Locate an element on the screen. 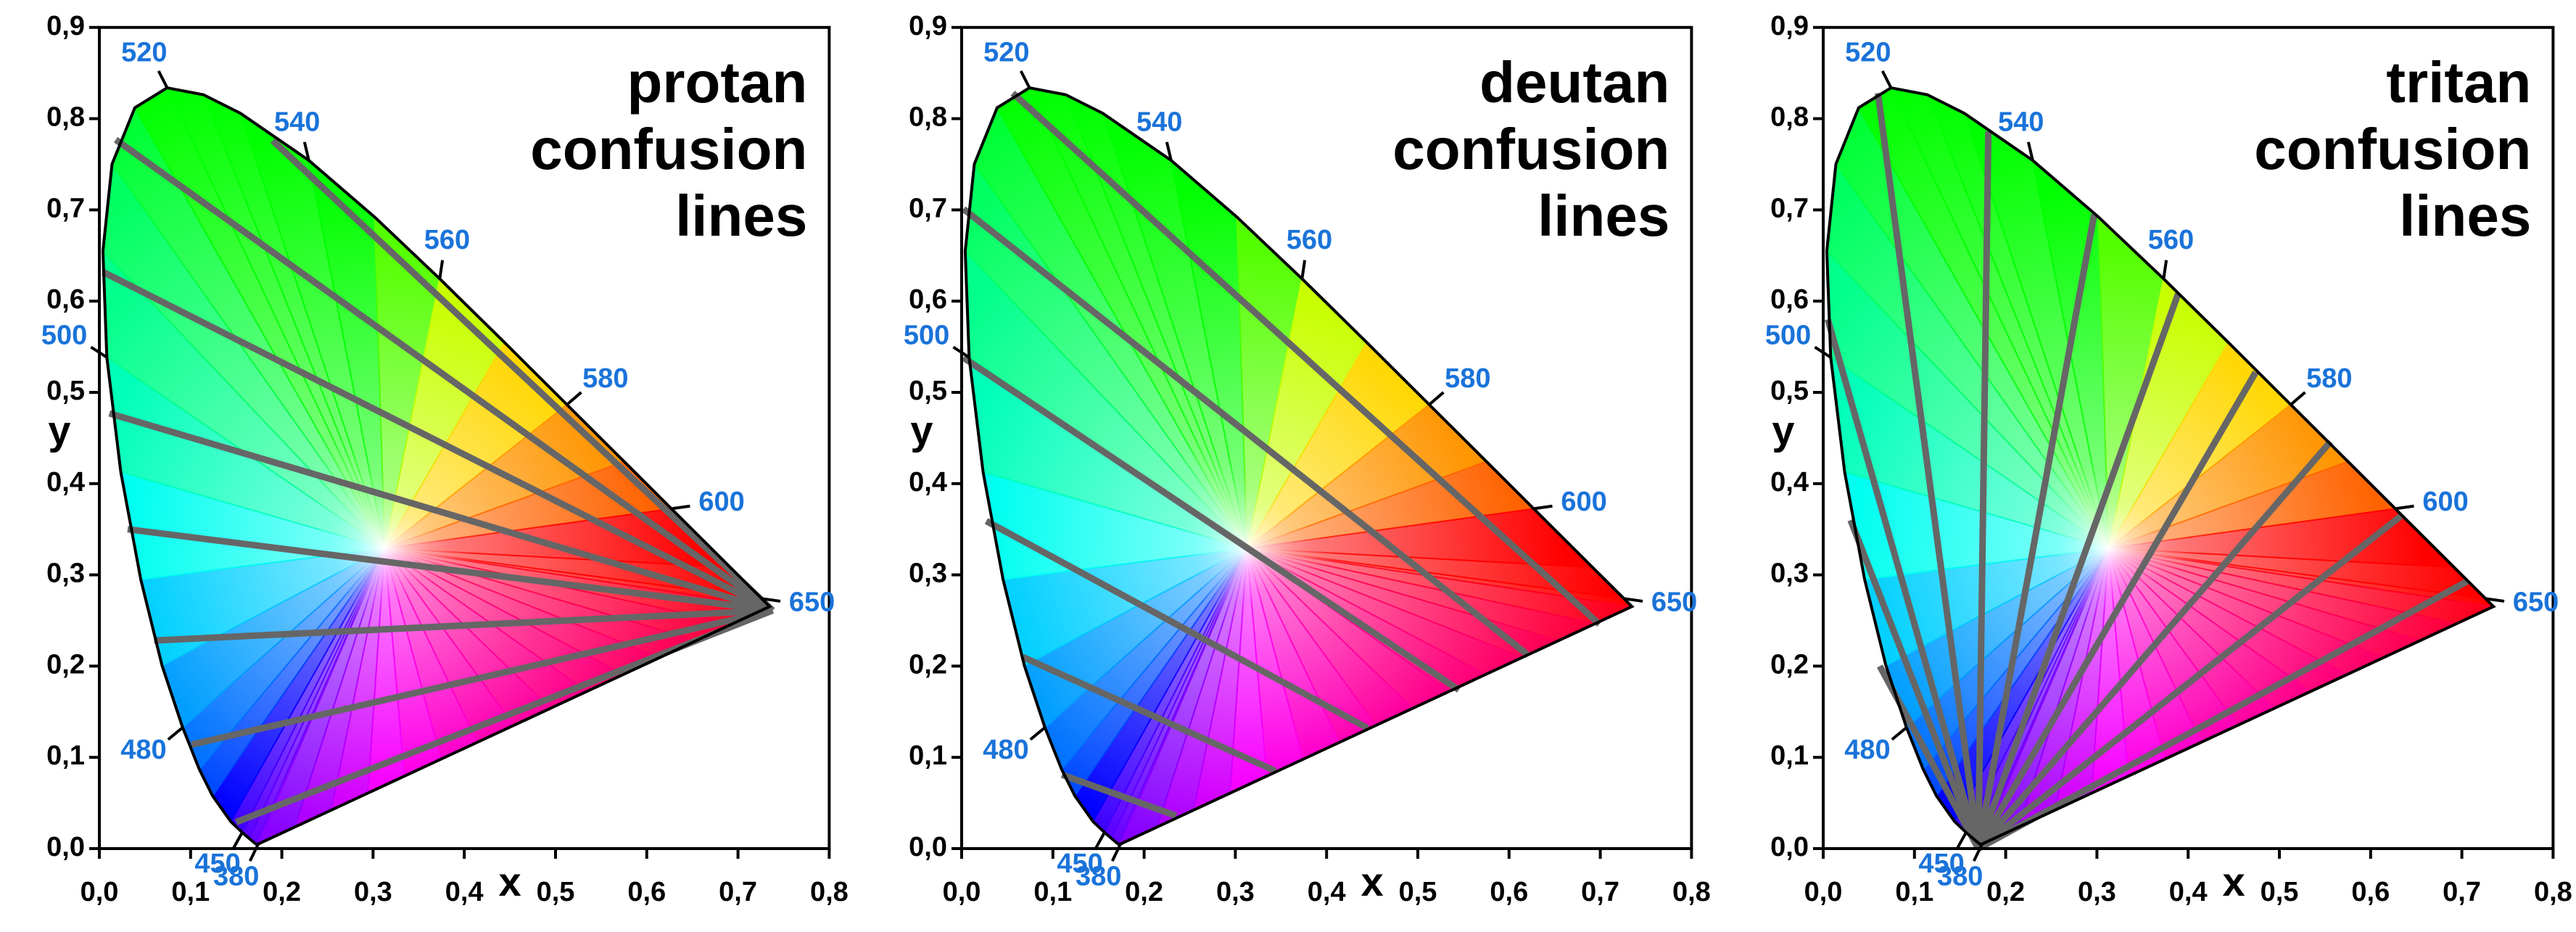  chart-title: protan confusion lines is located at coordinates (669, 149).